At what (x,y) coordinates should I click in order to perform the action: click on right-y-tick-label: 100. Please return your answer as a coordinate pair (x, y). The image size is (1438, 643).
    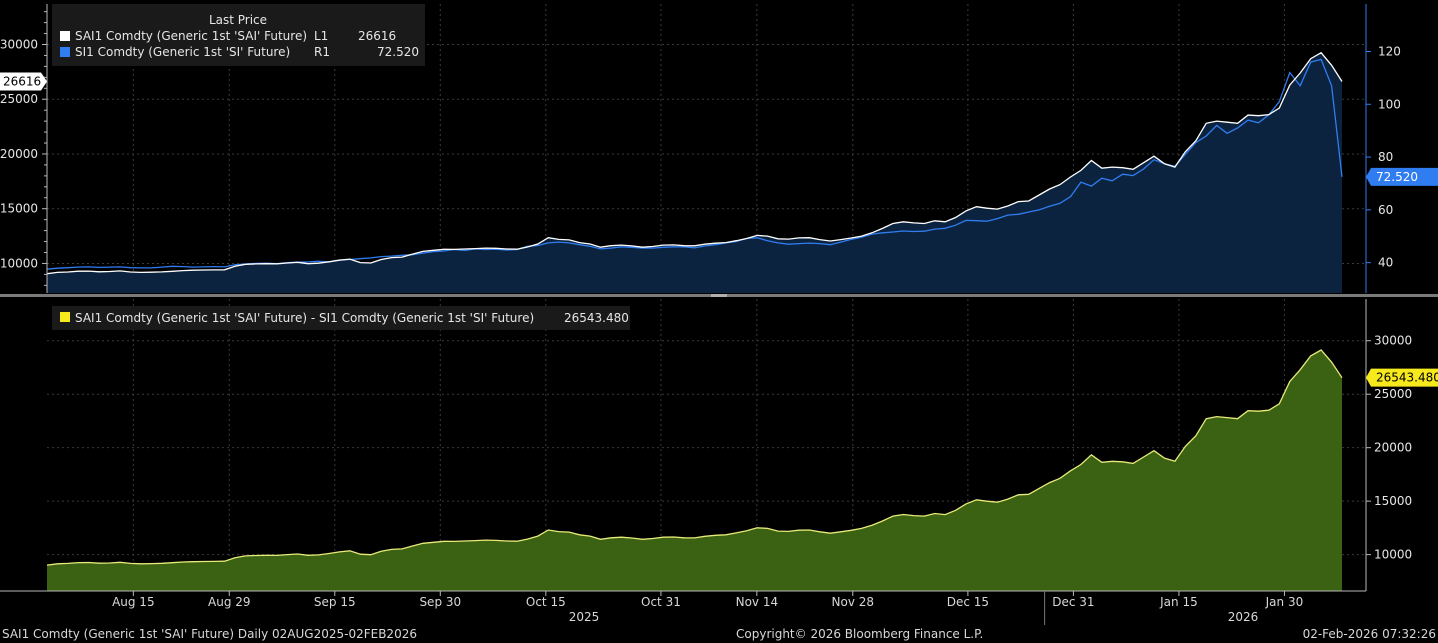
    Looking at the image, I should click on (1389, 104).